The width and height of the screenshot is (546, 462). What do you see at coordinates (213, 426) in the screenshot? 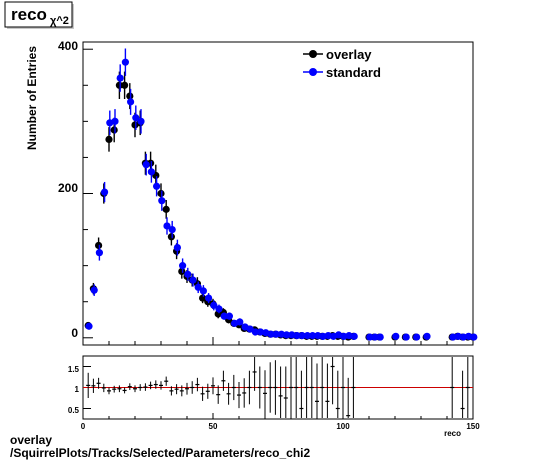
I see `x-tick-label-50: 50` at bounding box center [213, 426].